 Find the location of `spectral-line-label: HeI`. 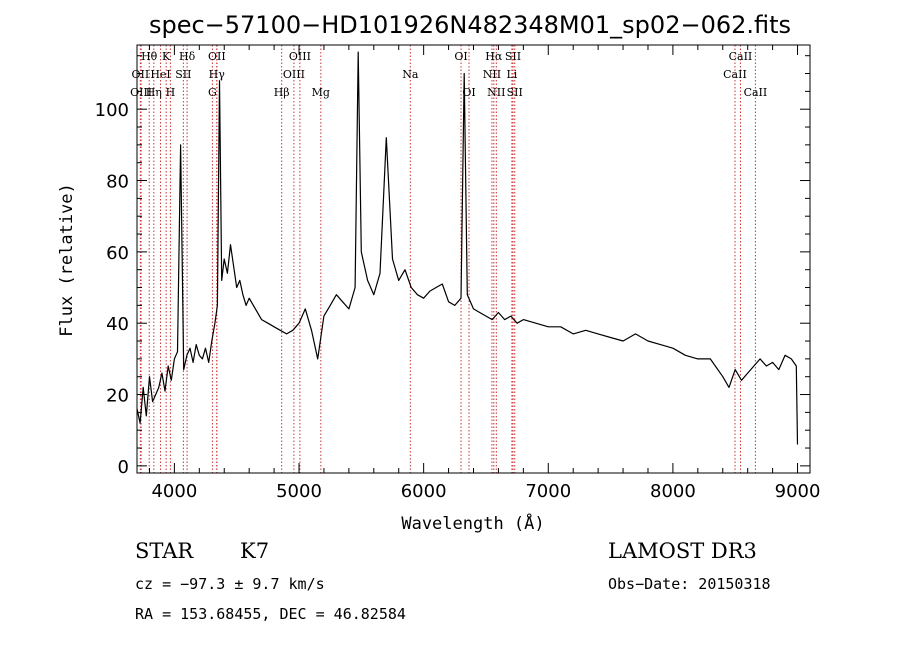

spectral-line-label: HeI is located at coordinates (160, 74).